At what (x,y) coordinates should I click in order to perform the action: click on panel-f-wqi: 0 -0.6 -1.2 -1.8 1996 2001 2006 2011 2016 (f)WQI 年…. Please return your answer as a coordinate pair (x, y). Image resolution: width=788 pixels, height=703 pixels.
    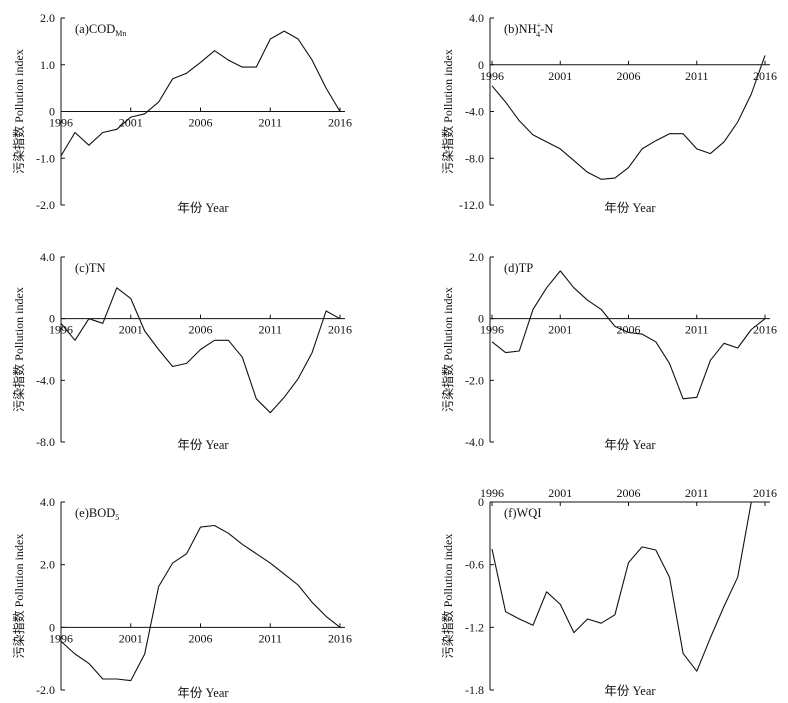
    Looking at the image, I should click on (608, 592).